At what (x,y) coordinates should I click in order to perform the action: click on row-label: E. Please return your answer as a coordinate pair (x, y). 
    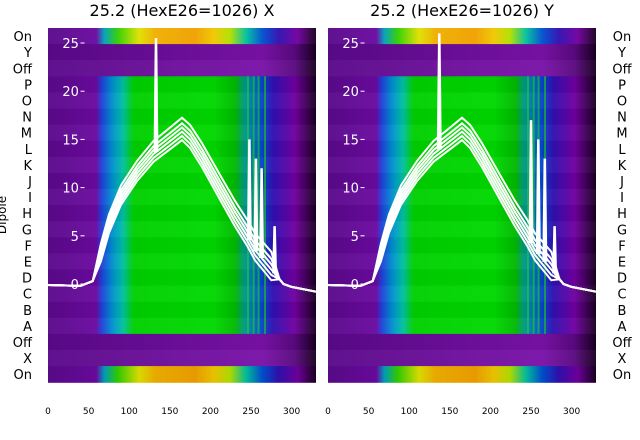
    Looking at the image, I should click on (28, 262).